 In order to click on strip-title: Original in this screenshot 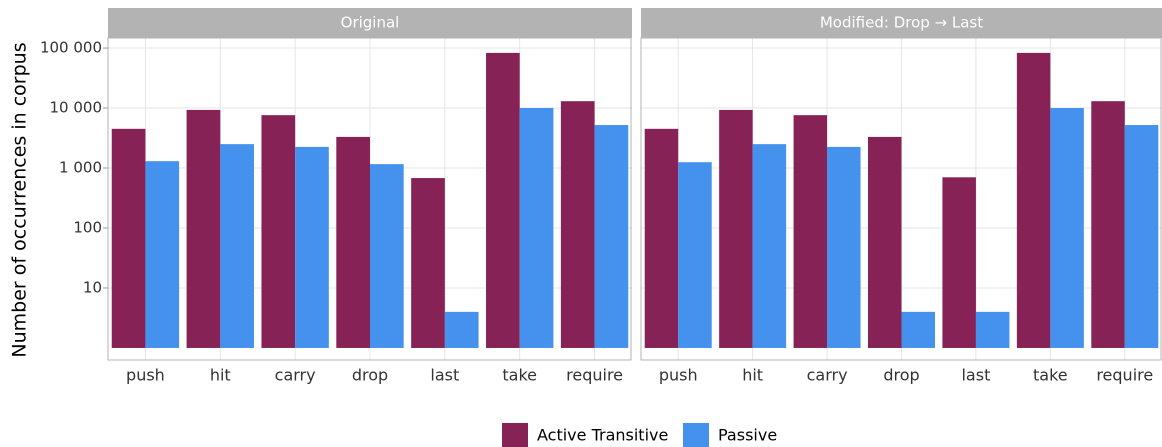, I will do `click(370, 23)`.